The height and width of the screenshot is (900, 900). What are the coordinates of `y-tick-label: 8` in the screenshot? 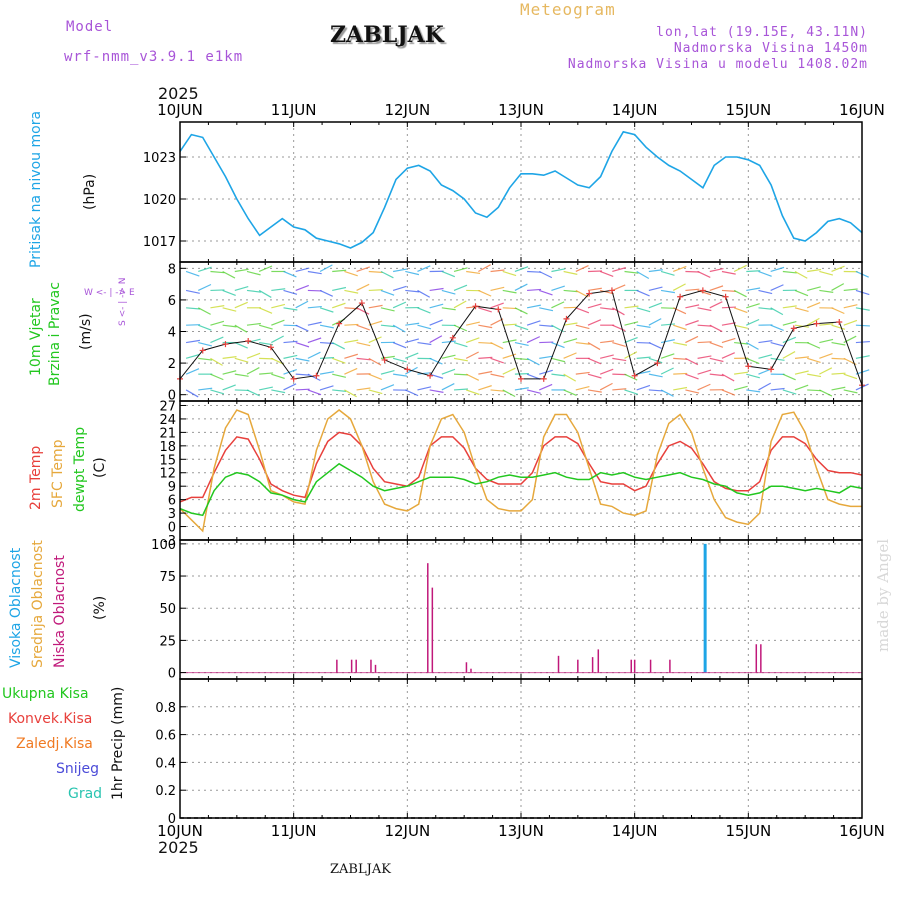 It's located at (172, 269).